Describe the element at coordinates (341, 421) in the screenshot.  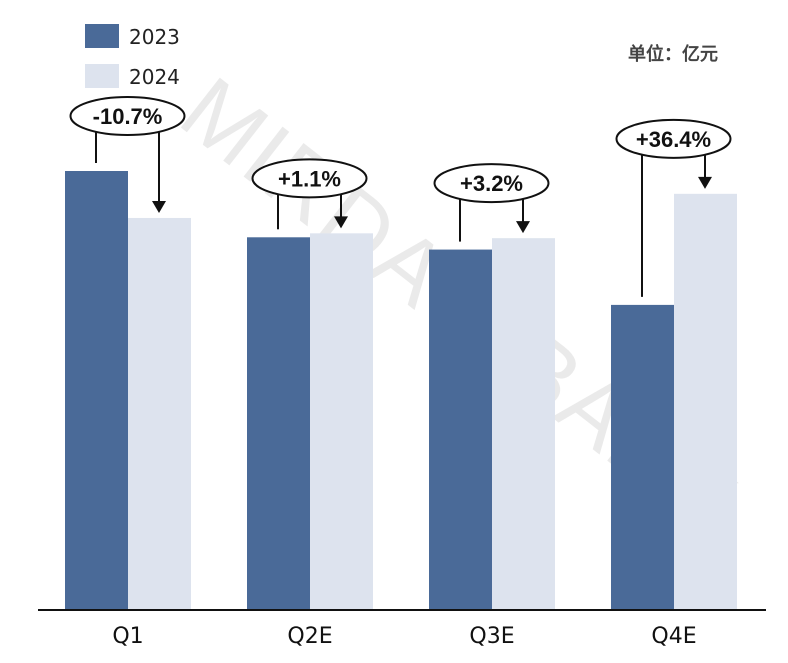
I see `bar-2024-q2e` at that location.